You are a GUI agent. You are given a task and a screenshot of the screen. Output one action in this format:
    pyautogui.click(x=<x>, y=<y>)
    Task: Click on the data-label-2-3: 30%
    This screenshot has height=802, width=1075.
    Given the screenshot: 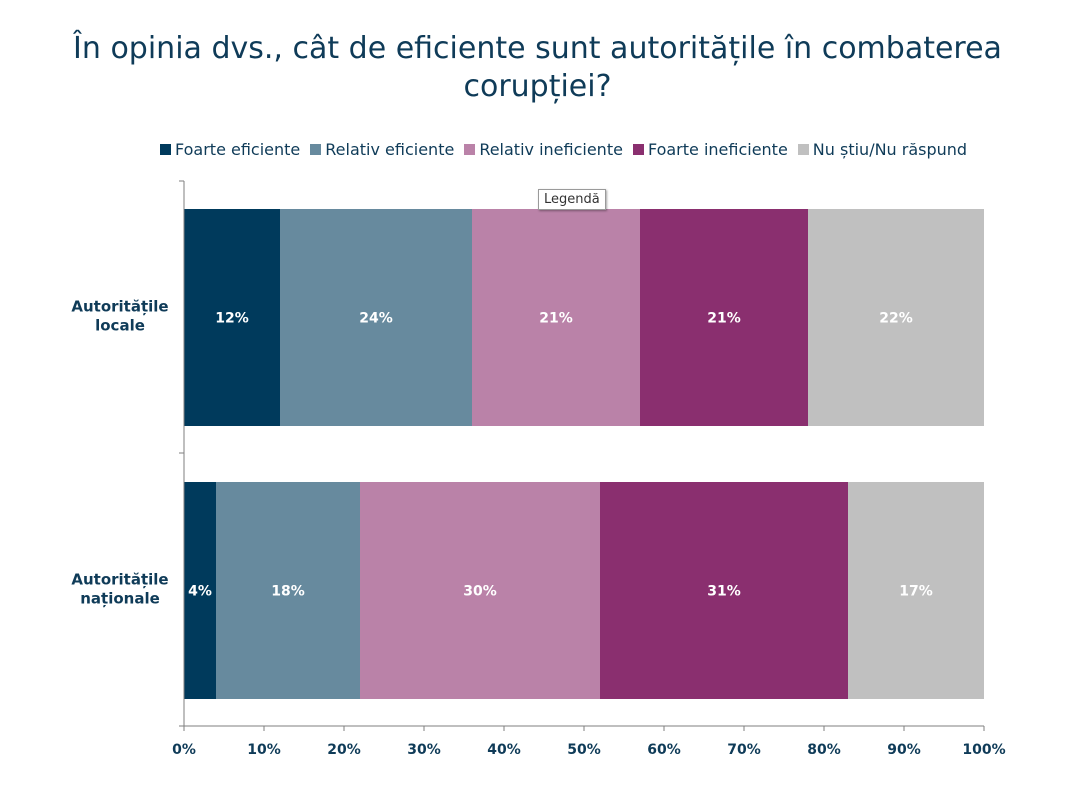 What is the action you would take?
    pyautogui.click(x=480, y=592)
    